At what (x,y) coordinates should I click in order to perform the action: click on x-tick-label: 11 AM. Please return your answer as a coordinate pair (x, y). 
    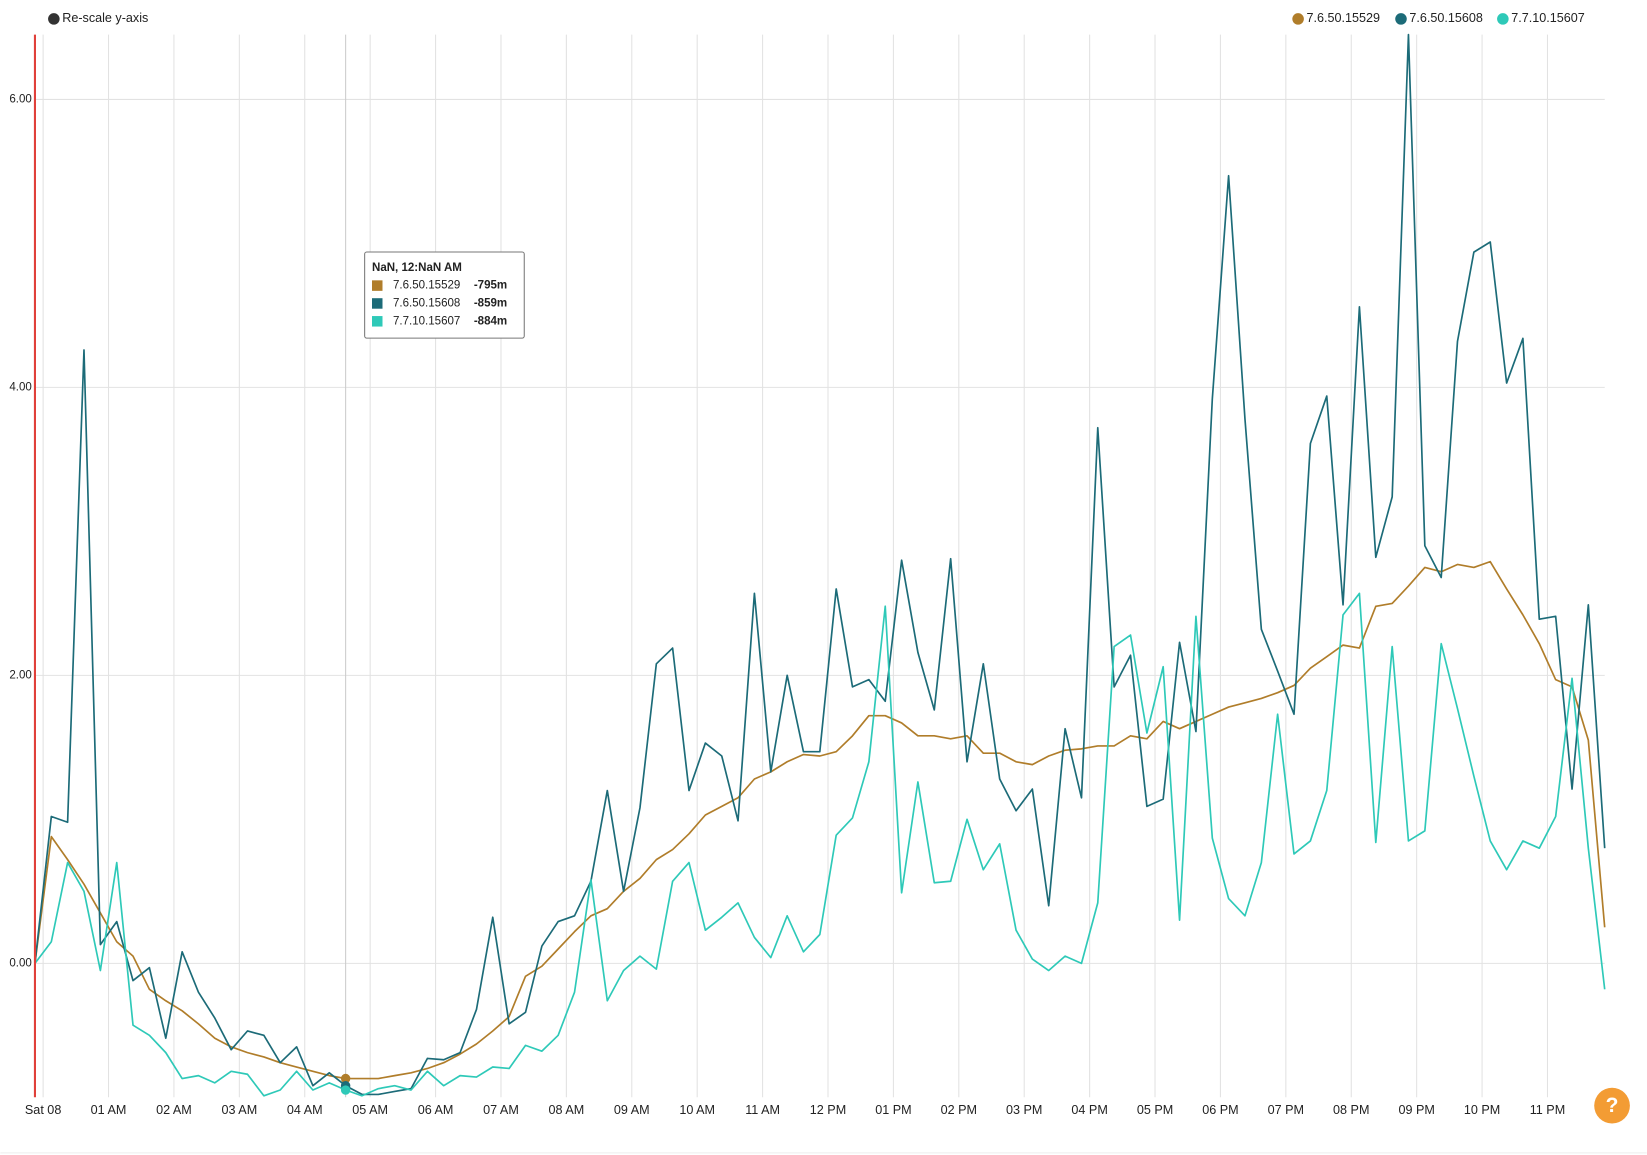
    Looking at the image, I should click on (762, 1110).